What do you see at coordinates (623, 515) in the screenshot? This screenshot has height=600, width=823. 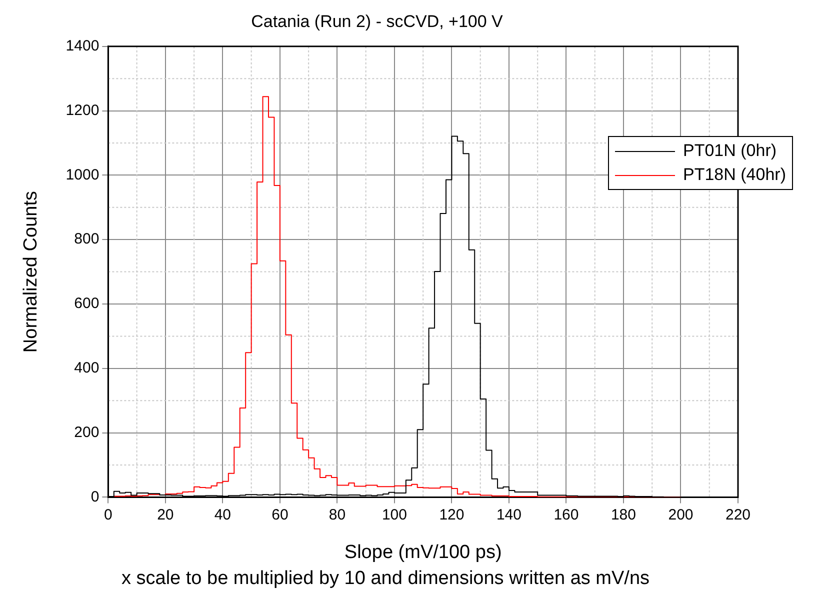 I see `x-tick-label: 180` at bounding box center [623, 515].